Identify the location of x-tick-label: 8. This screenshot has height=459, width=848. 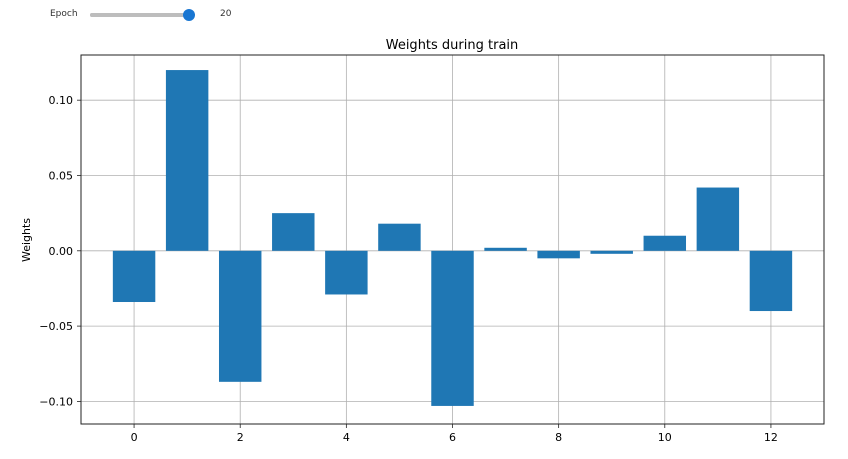
(558, 437).